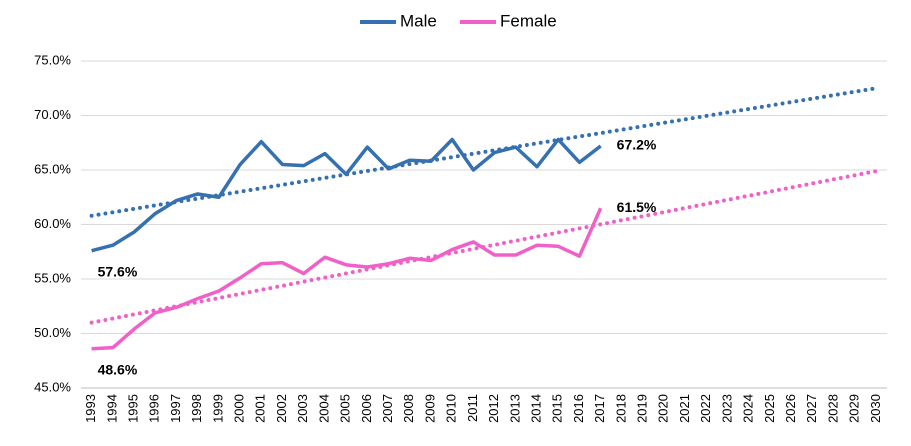 Image resolution: width=911 pixels, height=446 pixels. I want to click on y-tick-label: 60.0%, so click(52, 223).